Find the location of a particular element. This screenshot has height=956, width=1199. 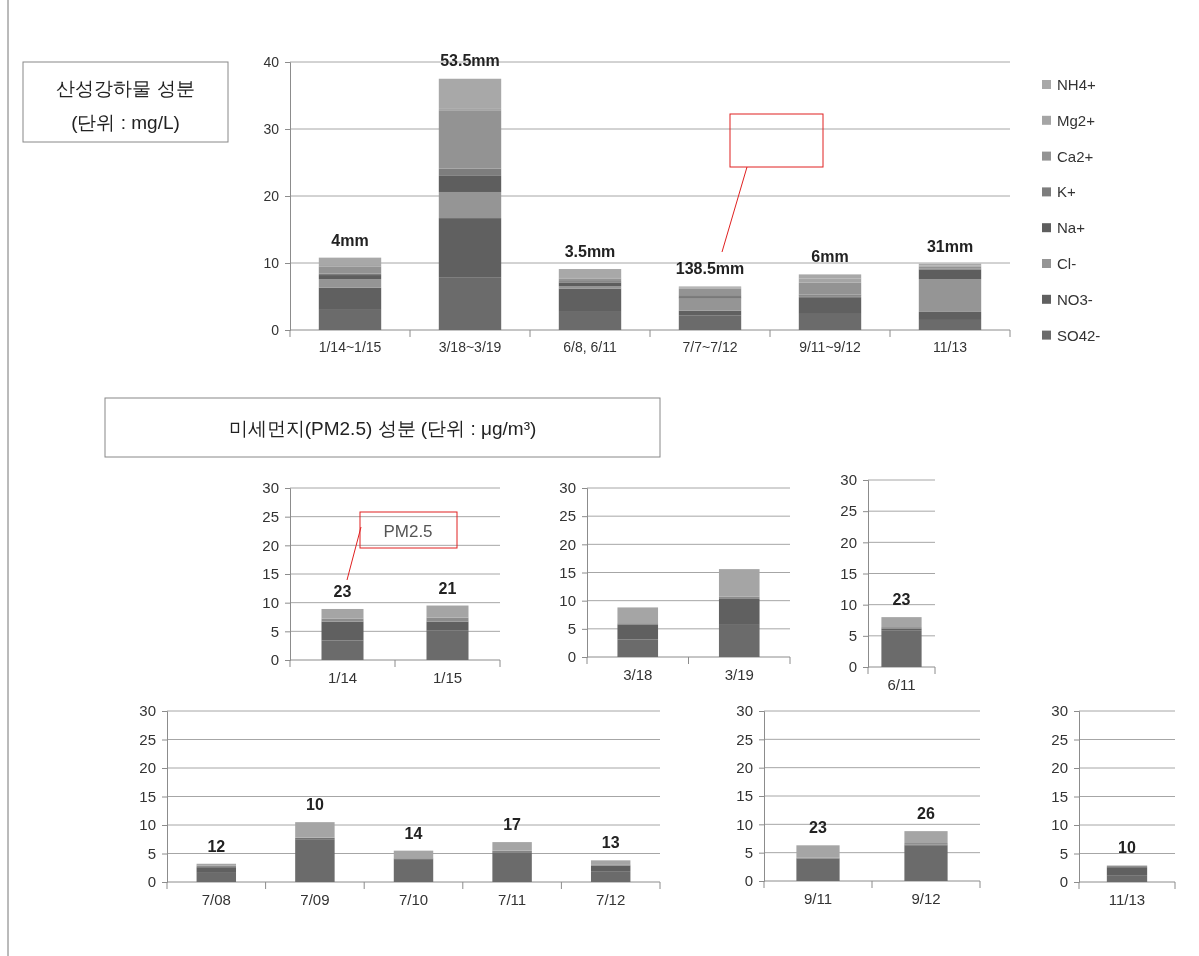

annotation: 26 is located at coordinates (926, 814).